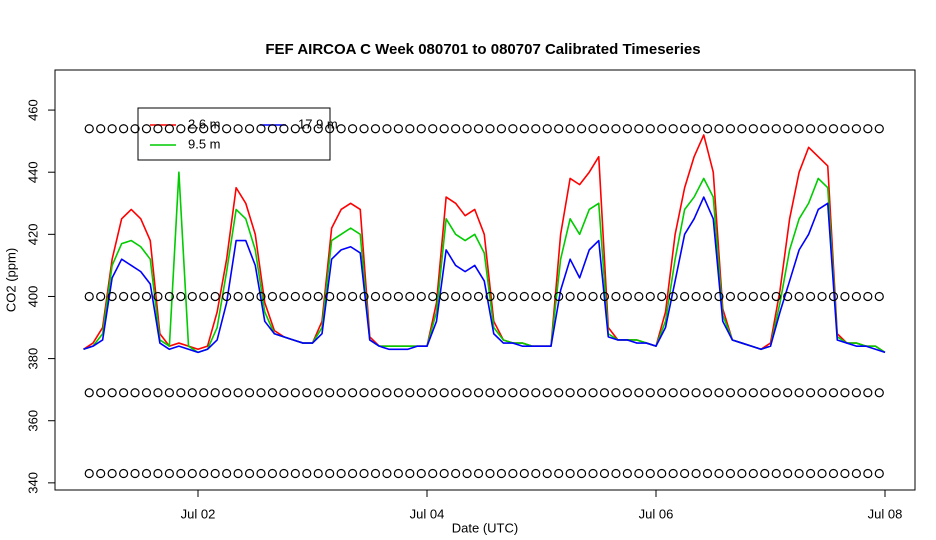  What do you see at coordinates (32, 234) in the screenshot?
I see `y-tick-label: 420` at bounding box center [32, 234].